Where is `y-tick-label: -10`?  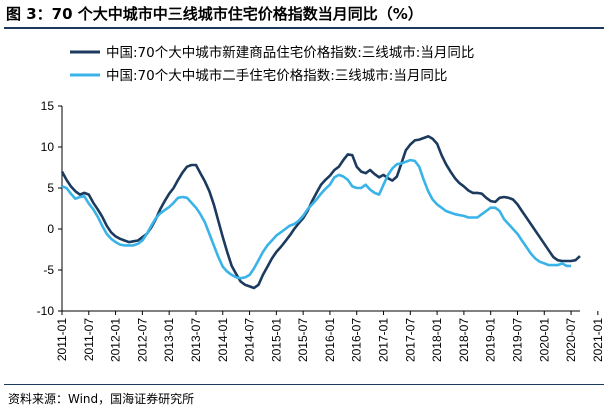
y-tick-label: -10 is located at coordinates (46, 311).